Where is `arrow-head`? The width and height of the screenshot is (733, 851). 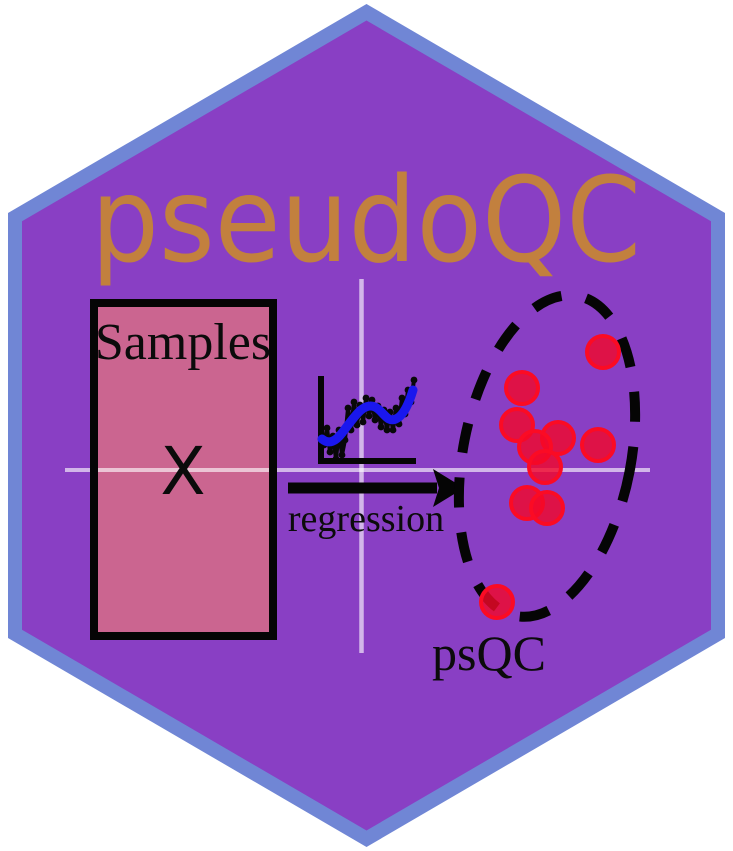 arrow-head is located at coordinates (448, 488).